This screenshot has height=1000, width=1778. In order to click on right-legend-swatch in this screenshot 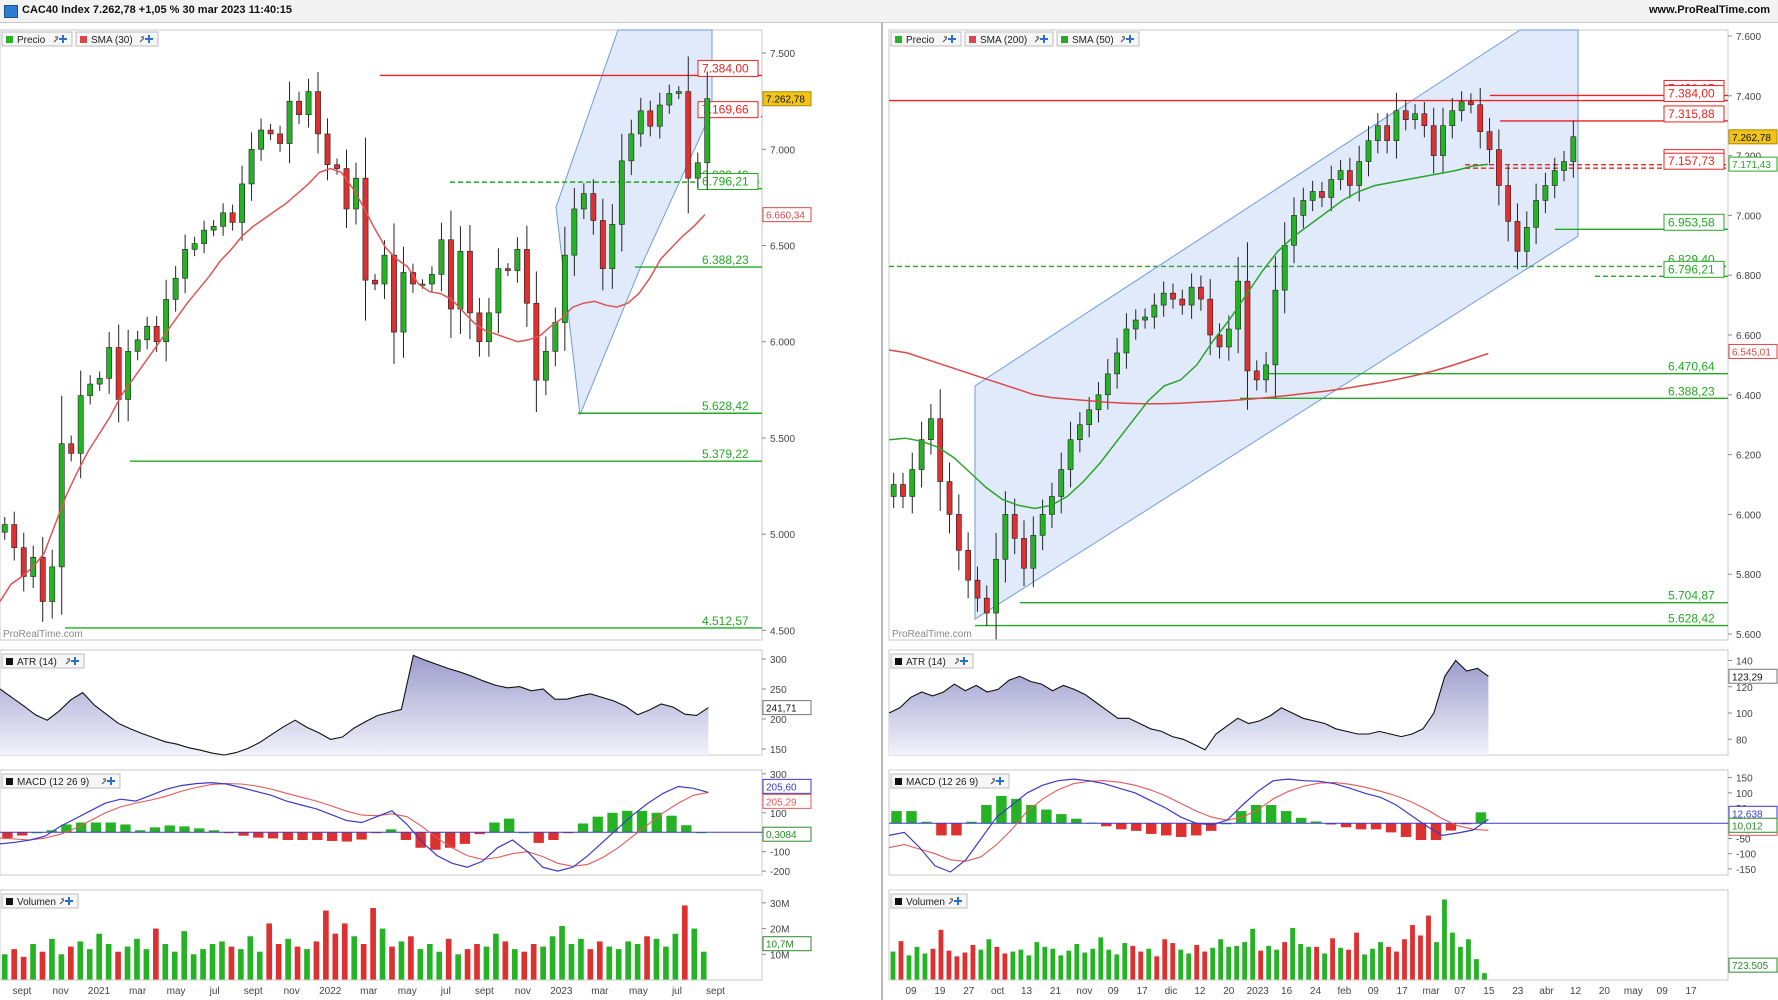, I will do `click(898, 39)`.